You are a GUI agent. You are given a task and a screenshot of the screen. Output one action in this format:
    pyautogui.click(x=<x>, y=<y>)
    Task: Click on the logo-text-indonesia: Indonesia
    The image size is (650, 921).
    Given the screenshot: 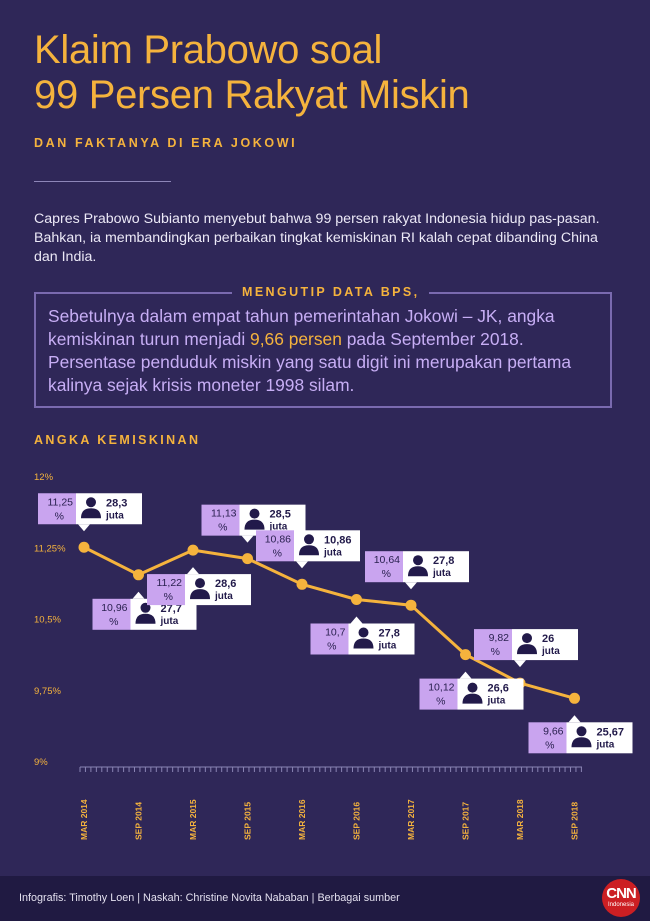 What is the action you would take?
    pyautogui.click(x=621, y=905)
    